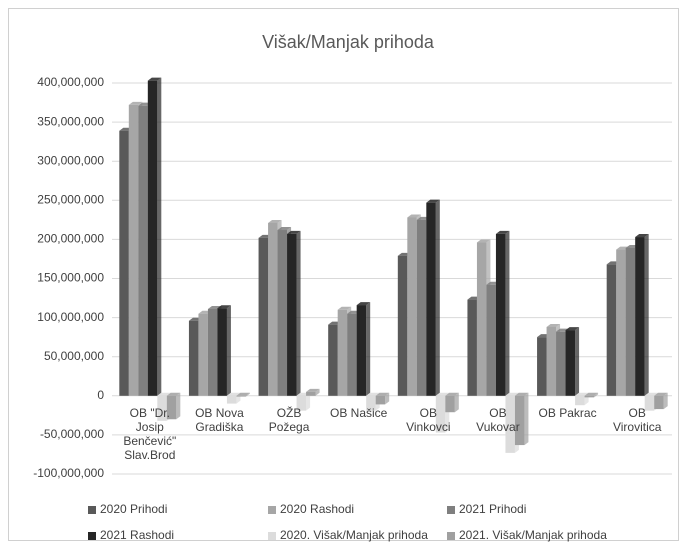 This screenshot has width=687, height=549. What do you see at coordinates (219, 419) in the screenshot?
I see `x-tick-label: OB Nova Gradiška` at bounding box center [219, 419].